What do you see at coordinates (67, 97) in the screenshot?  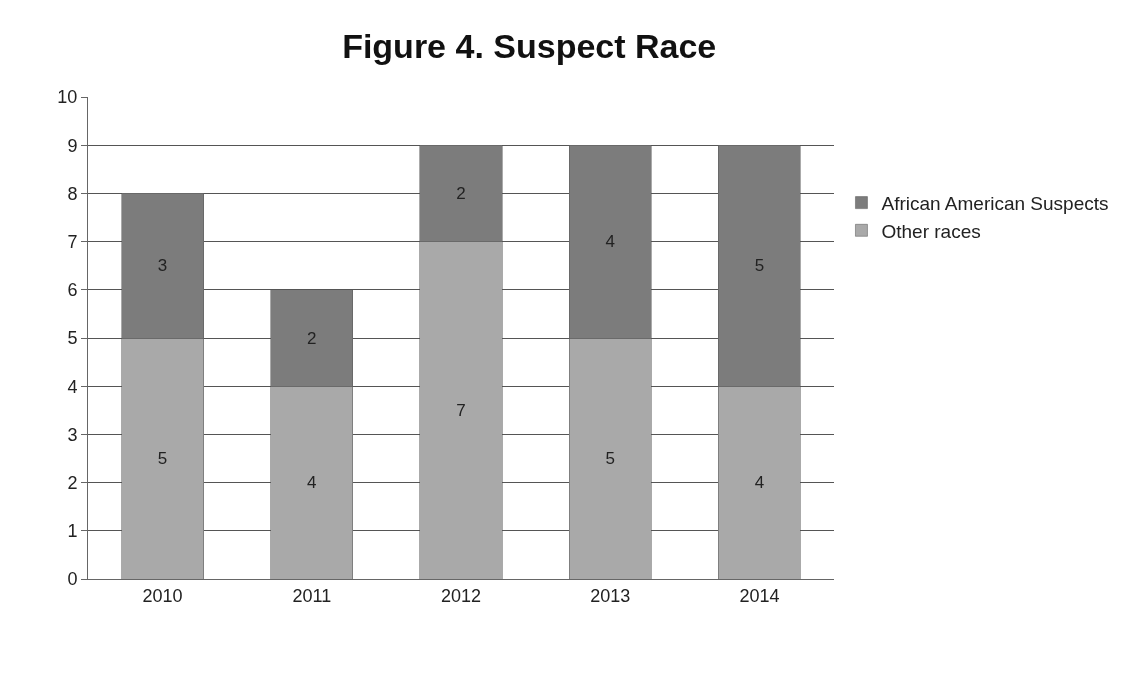 I see `y-tick-label: 10` at bounding box center [67, 97].